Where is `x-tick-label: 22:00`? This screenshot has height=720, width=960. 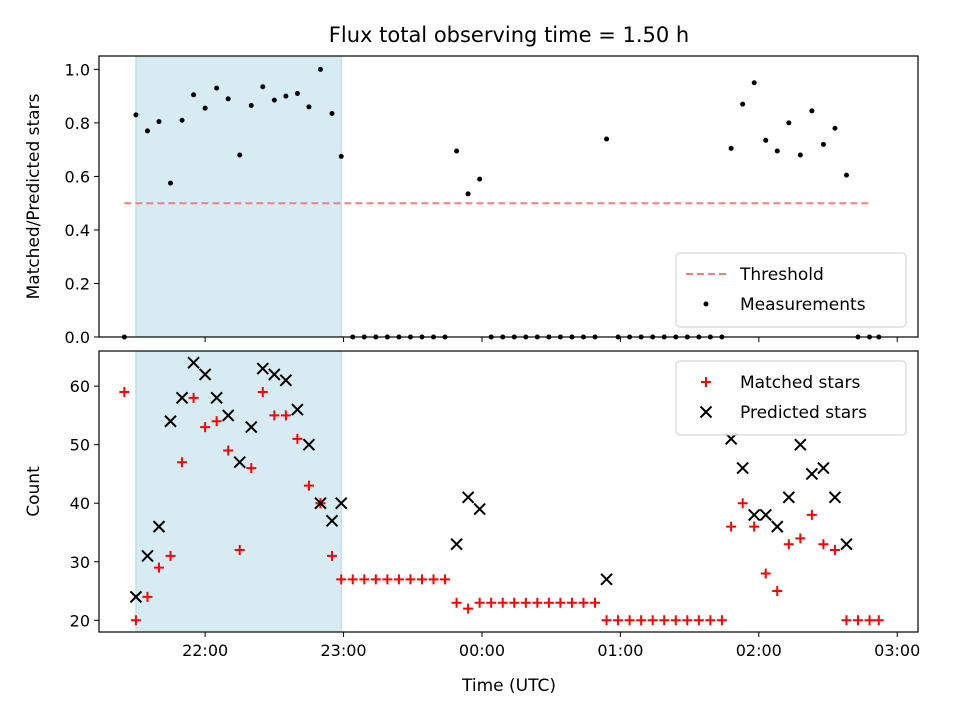 x-tick-label: 22:00 is located at coordinates (205, 650).